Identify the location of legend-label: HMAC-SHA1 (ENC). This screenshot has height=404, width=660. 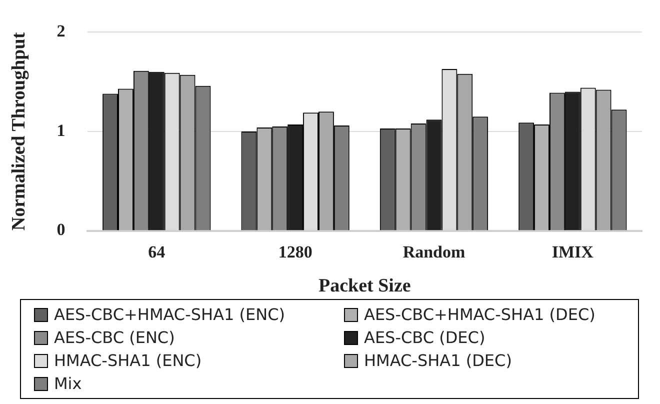
(128, 361).